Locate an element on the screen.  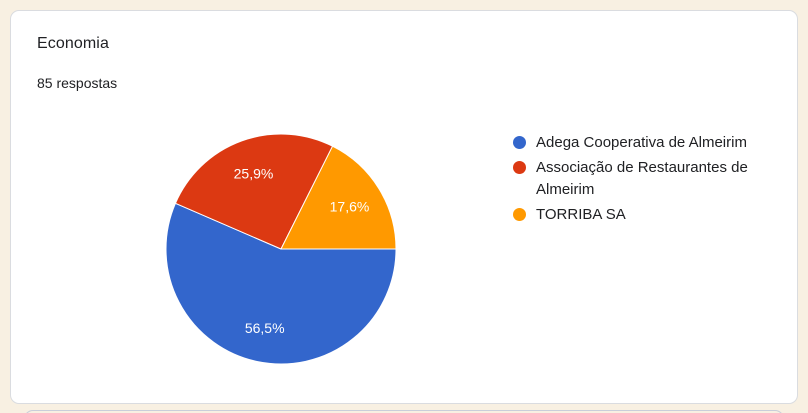
pie-slice-label-1: 25,9% is located at coordinates (254, 173).